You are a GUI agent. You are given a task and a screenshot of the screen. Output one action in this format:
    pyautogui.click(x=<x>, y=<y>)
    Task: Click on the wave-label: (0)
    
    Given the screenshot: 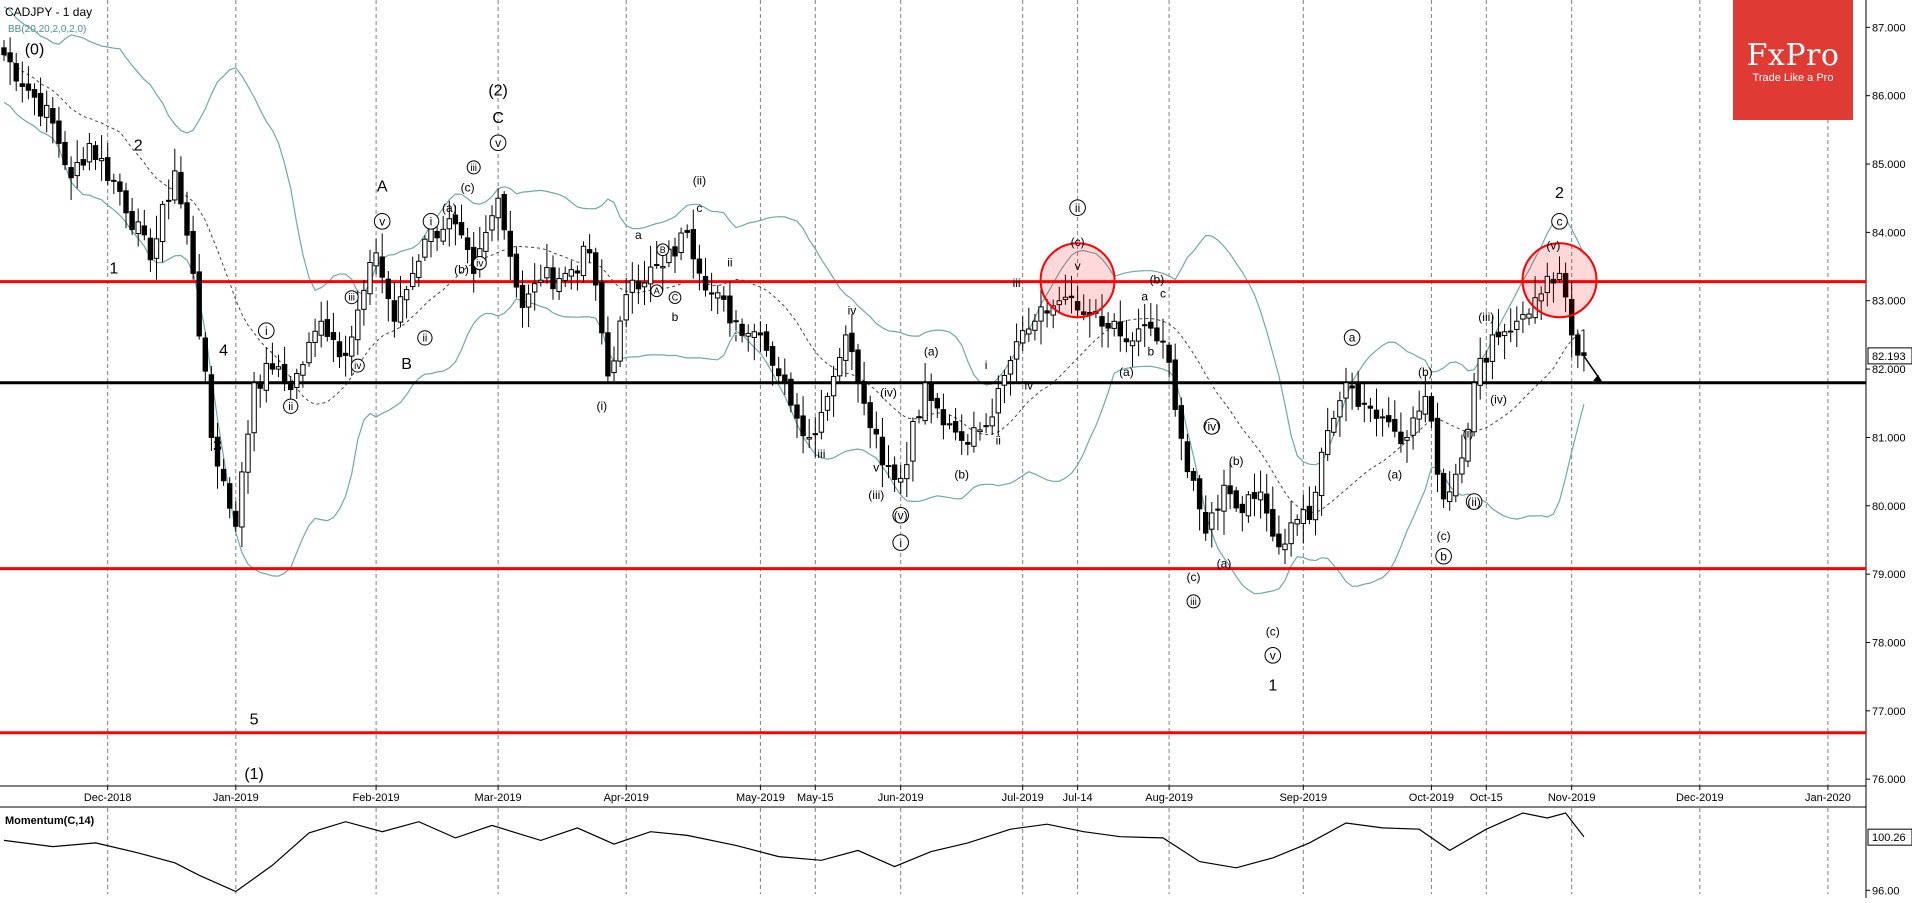 What is the action you would take?
    pyautogui.click(x=35, y=50)
    